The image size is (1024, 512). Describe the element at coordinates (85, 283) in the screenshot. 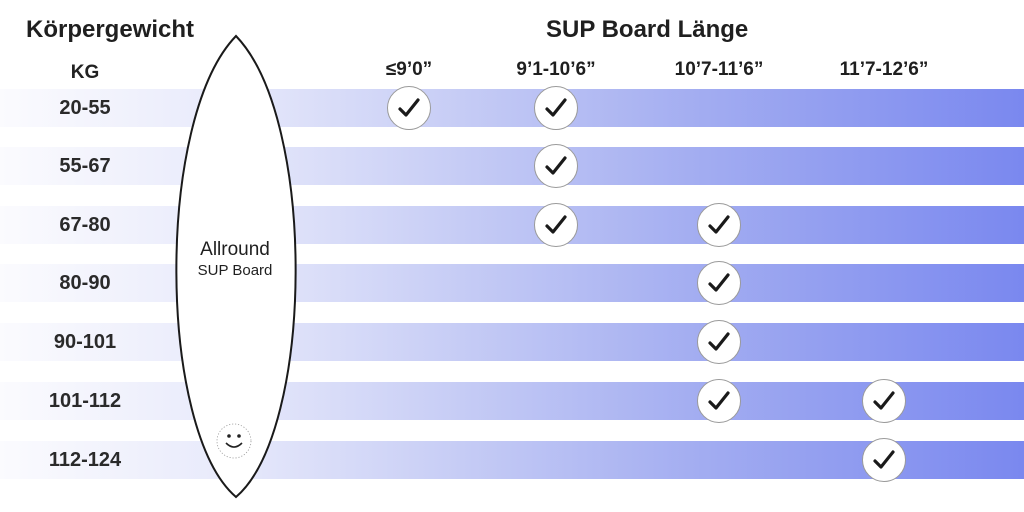

I see `row-label: 80-90` at that location.